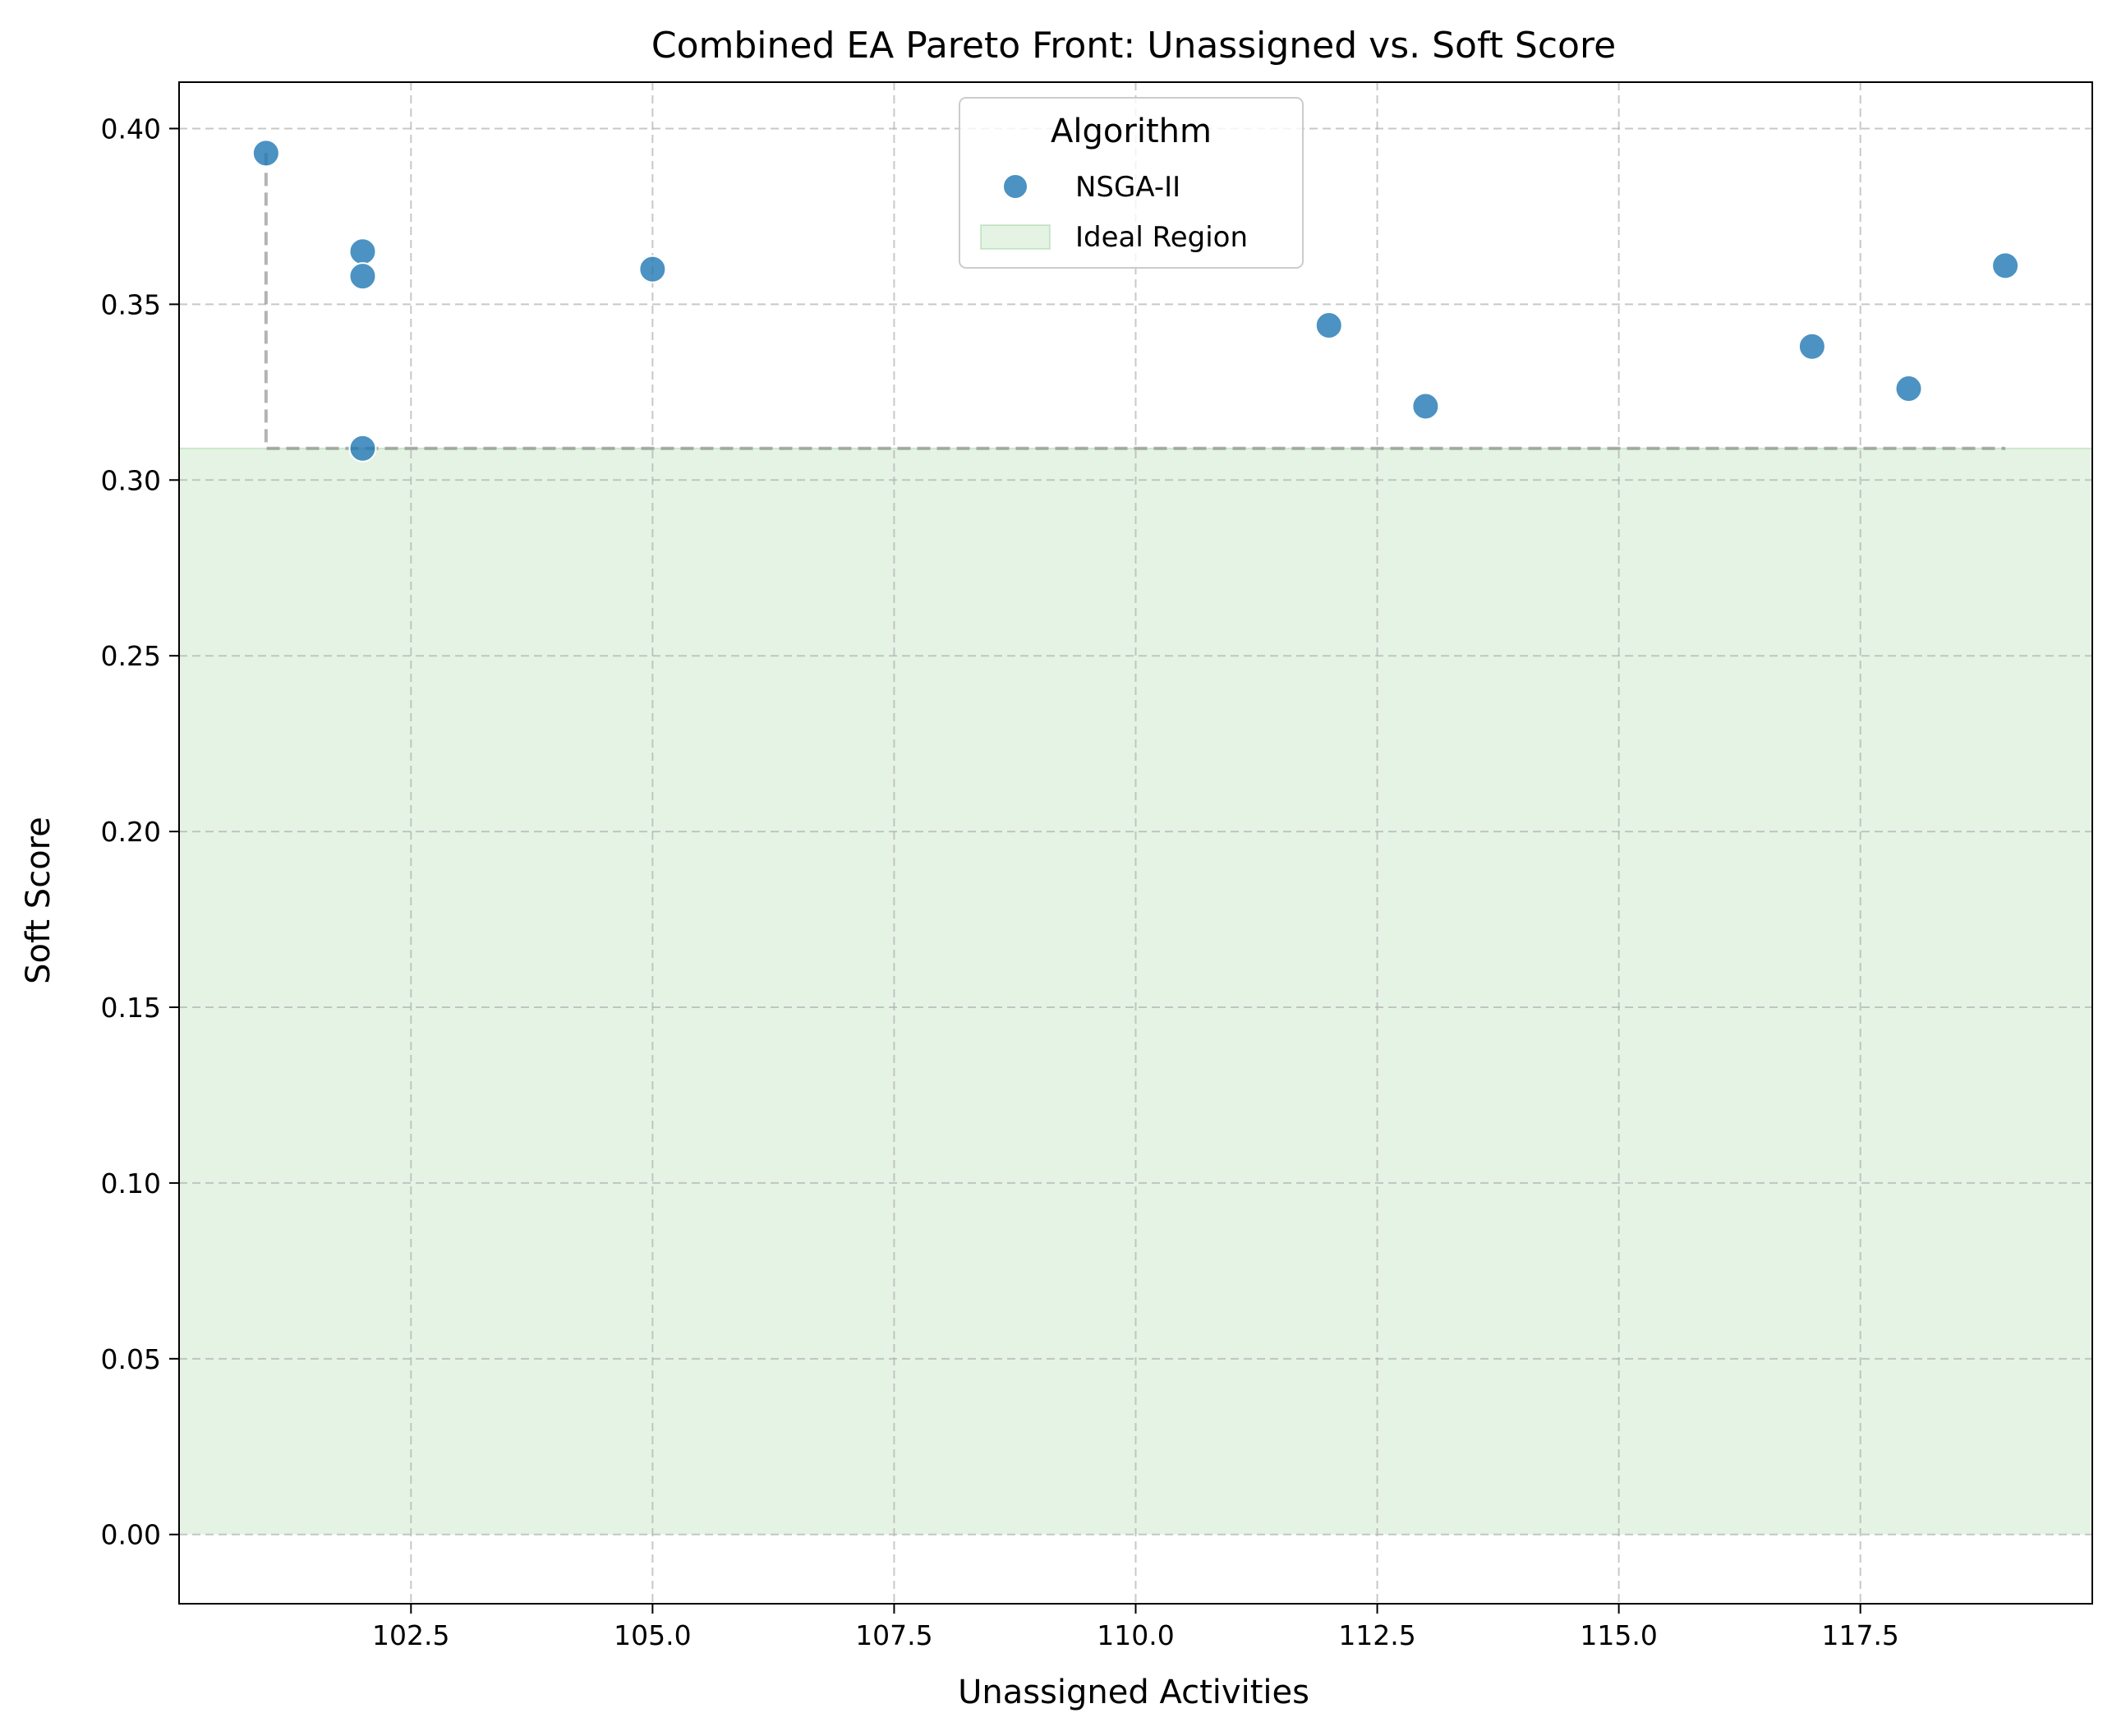  What do you see at coordinates (131, 480) in the screenshot?
I see `y-tick-label: 0.30` at bounding box center [131, 480].